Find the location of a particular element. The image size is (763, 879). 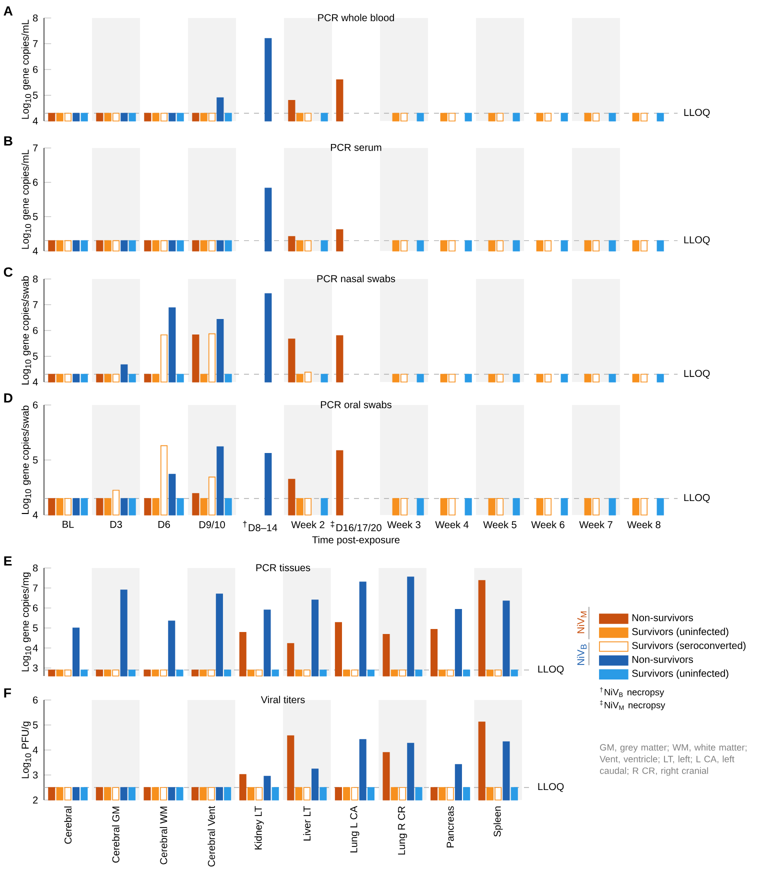

x-tick-label: Week 5 is located at coordinates (499, 524).